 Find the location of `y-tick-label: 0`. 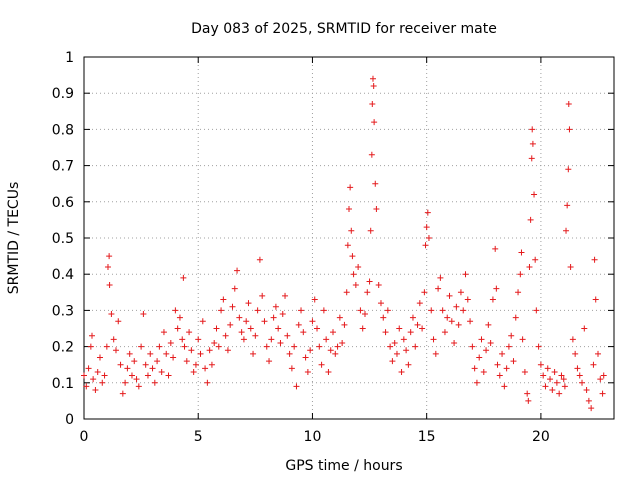

y-tick-label: 0 is located at coordinates (69, 420).